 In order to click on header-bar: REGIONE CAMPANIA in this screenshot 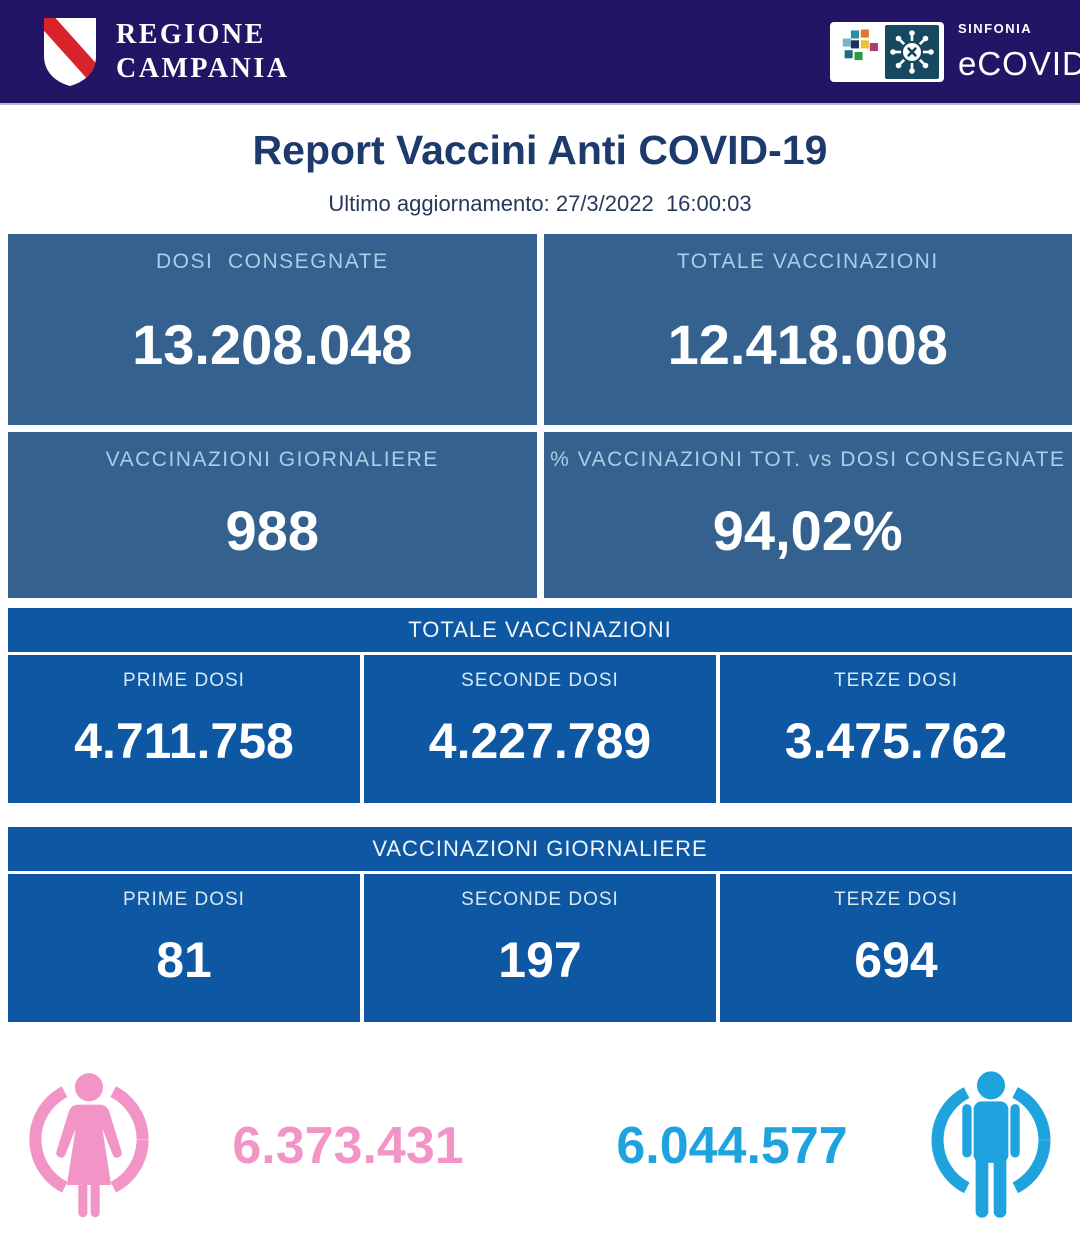, I will do `click(540, 52)`.